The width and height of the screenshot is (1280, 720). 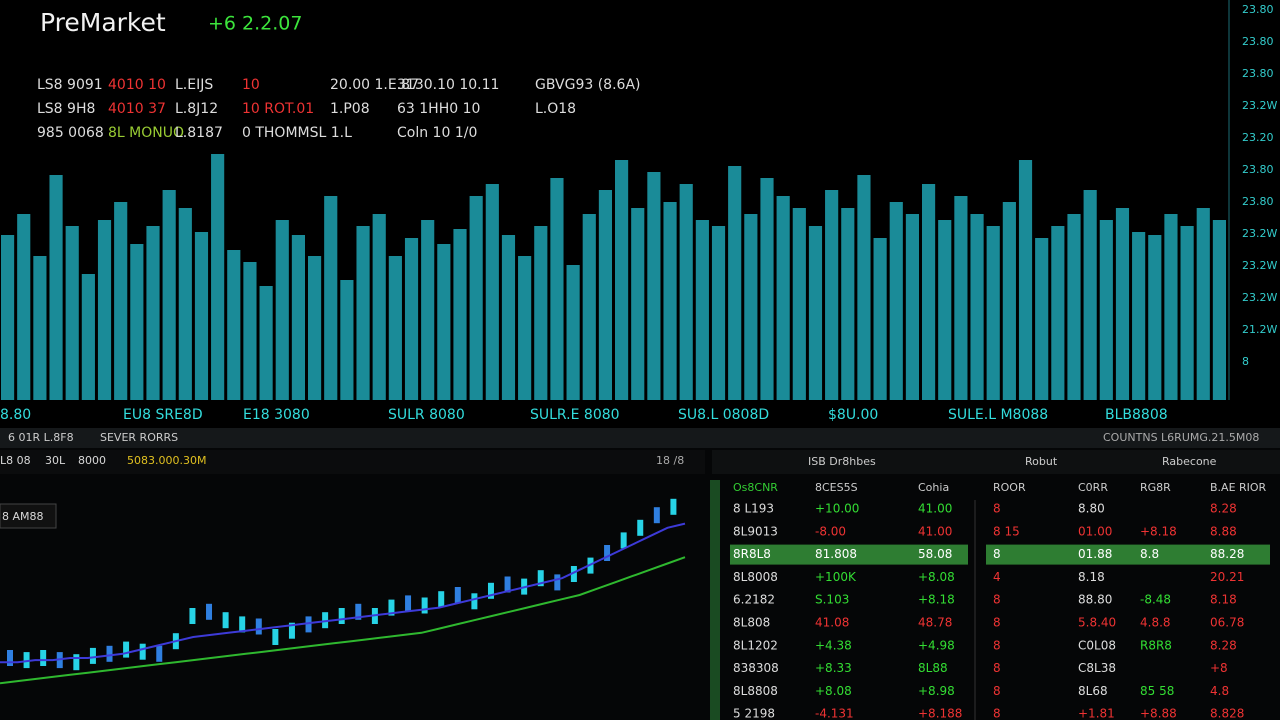 What do you see at coordinates (833, 645) in the screenshot?
I see `cell: +4.38` at bounding box center [833, 645].